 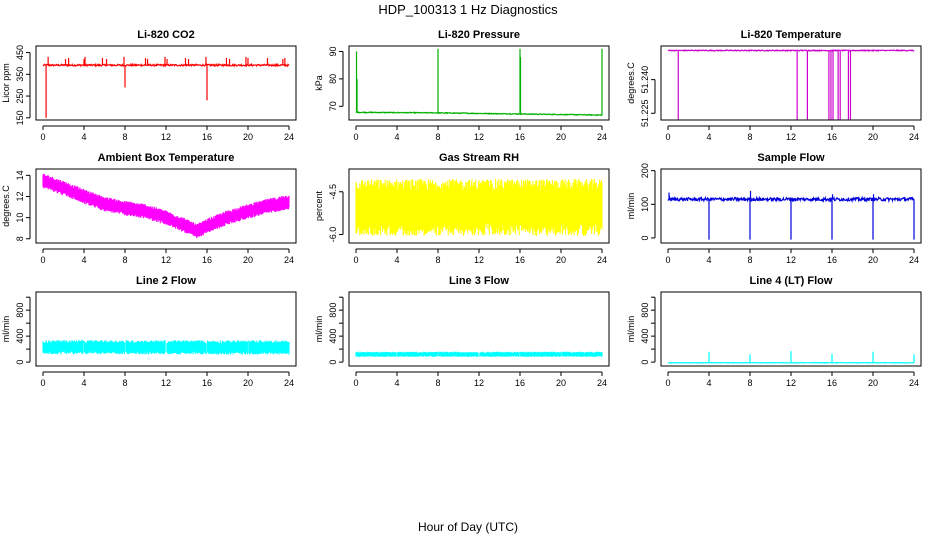 I want to click on panel-title: Li-820 Temperature, so click(x=791, y=35).